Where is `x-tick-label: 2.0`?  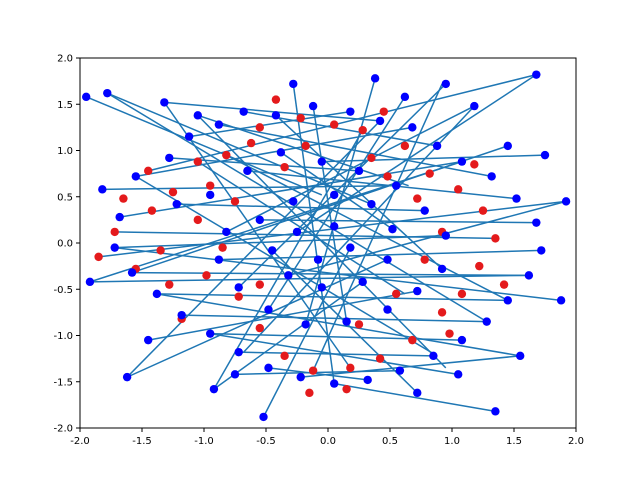 x-tick-label: 2.0 is located at coordinates (576, 441).